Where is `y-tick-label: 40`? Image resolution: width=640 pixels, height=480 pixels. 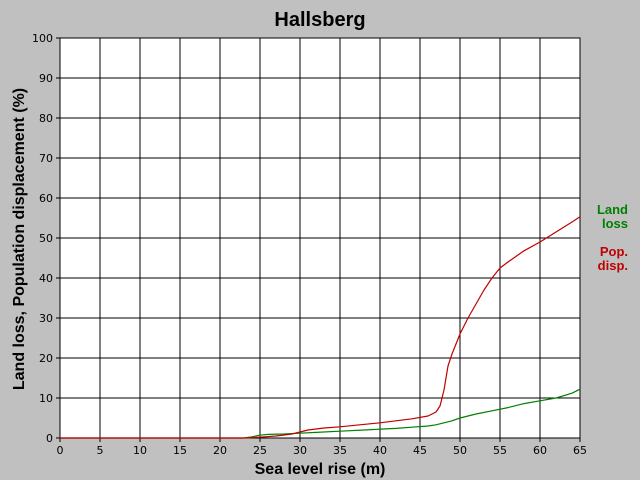 y-tick-label: 40 is located at coordinates (46, 278).